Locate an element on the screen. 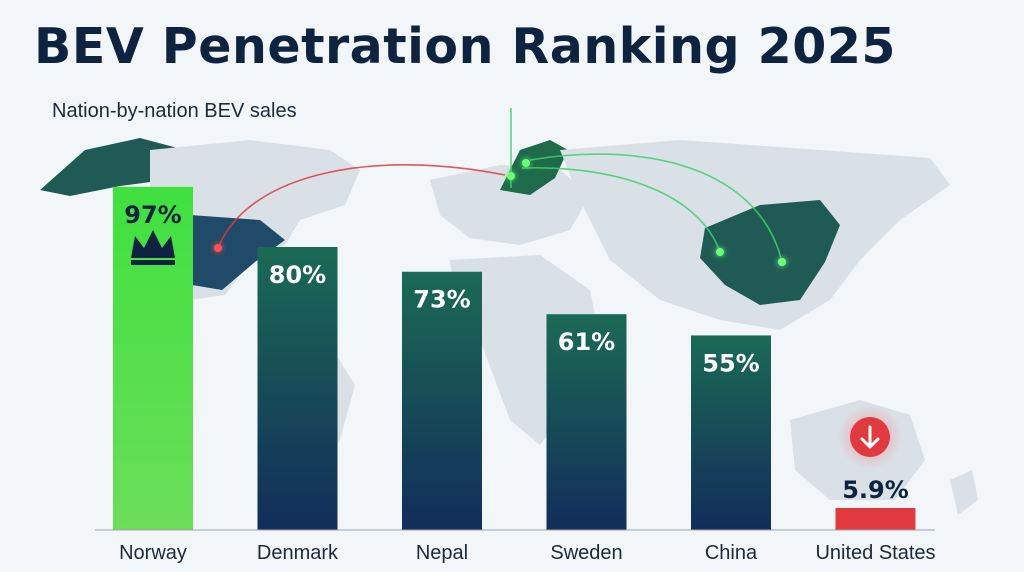 This screenshot has width=1024, height=572. value-label-china: 55% is located at coordinates (730, 363).